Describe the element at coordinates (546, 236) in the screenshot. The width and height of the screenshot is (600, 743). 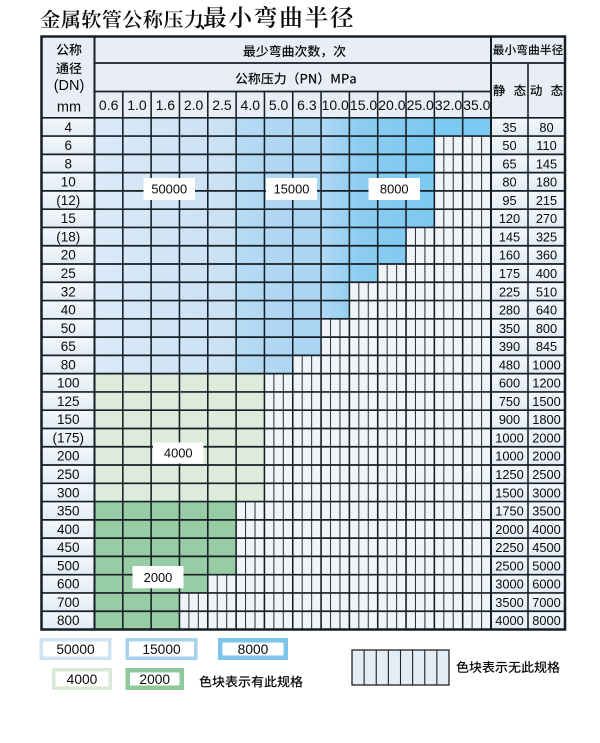
I see `svg-text: 325` at that location.